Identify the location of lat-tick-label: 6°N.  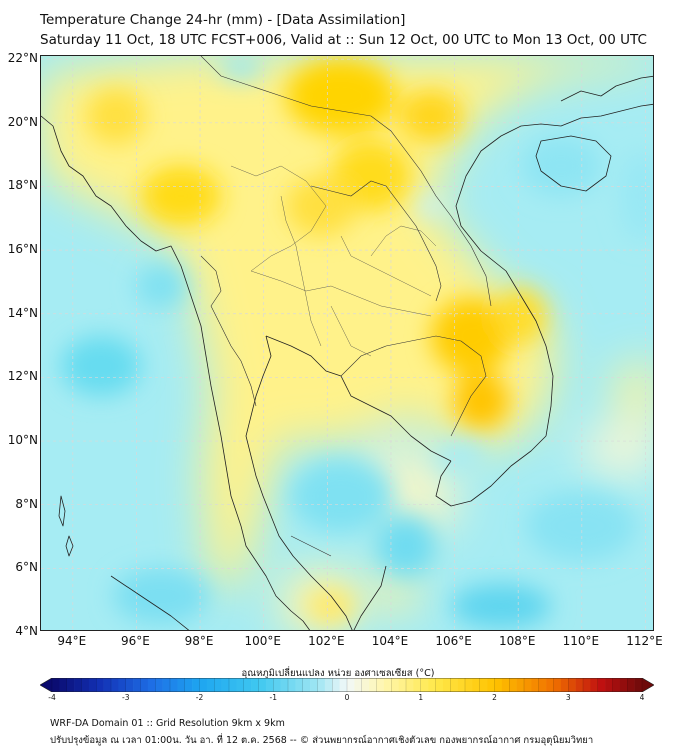
(26, 567).